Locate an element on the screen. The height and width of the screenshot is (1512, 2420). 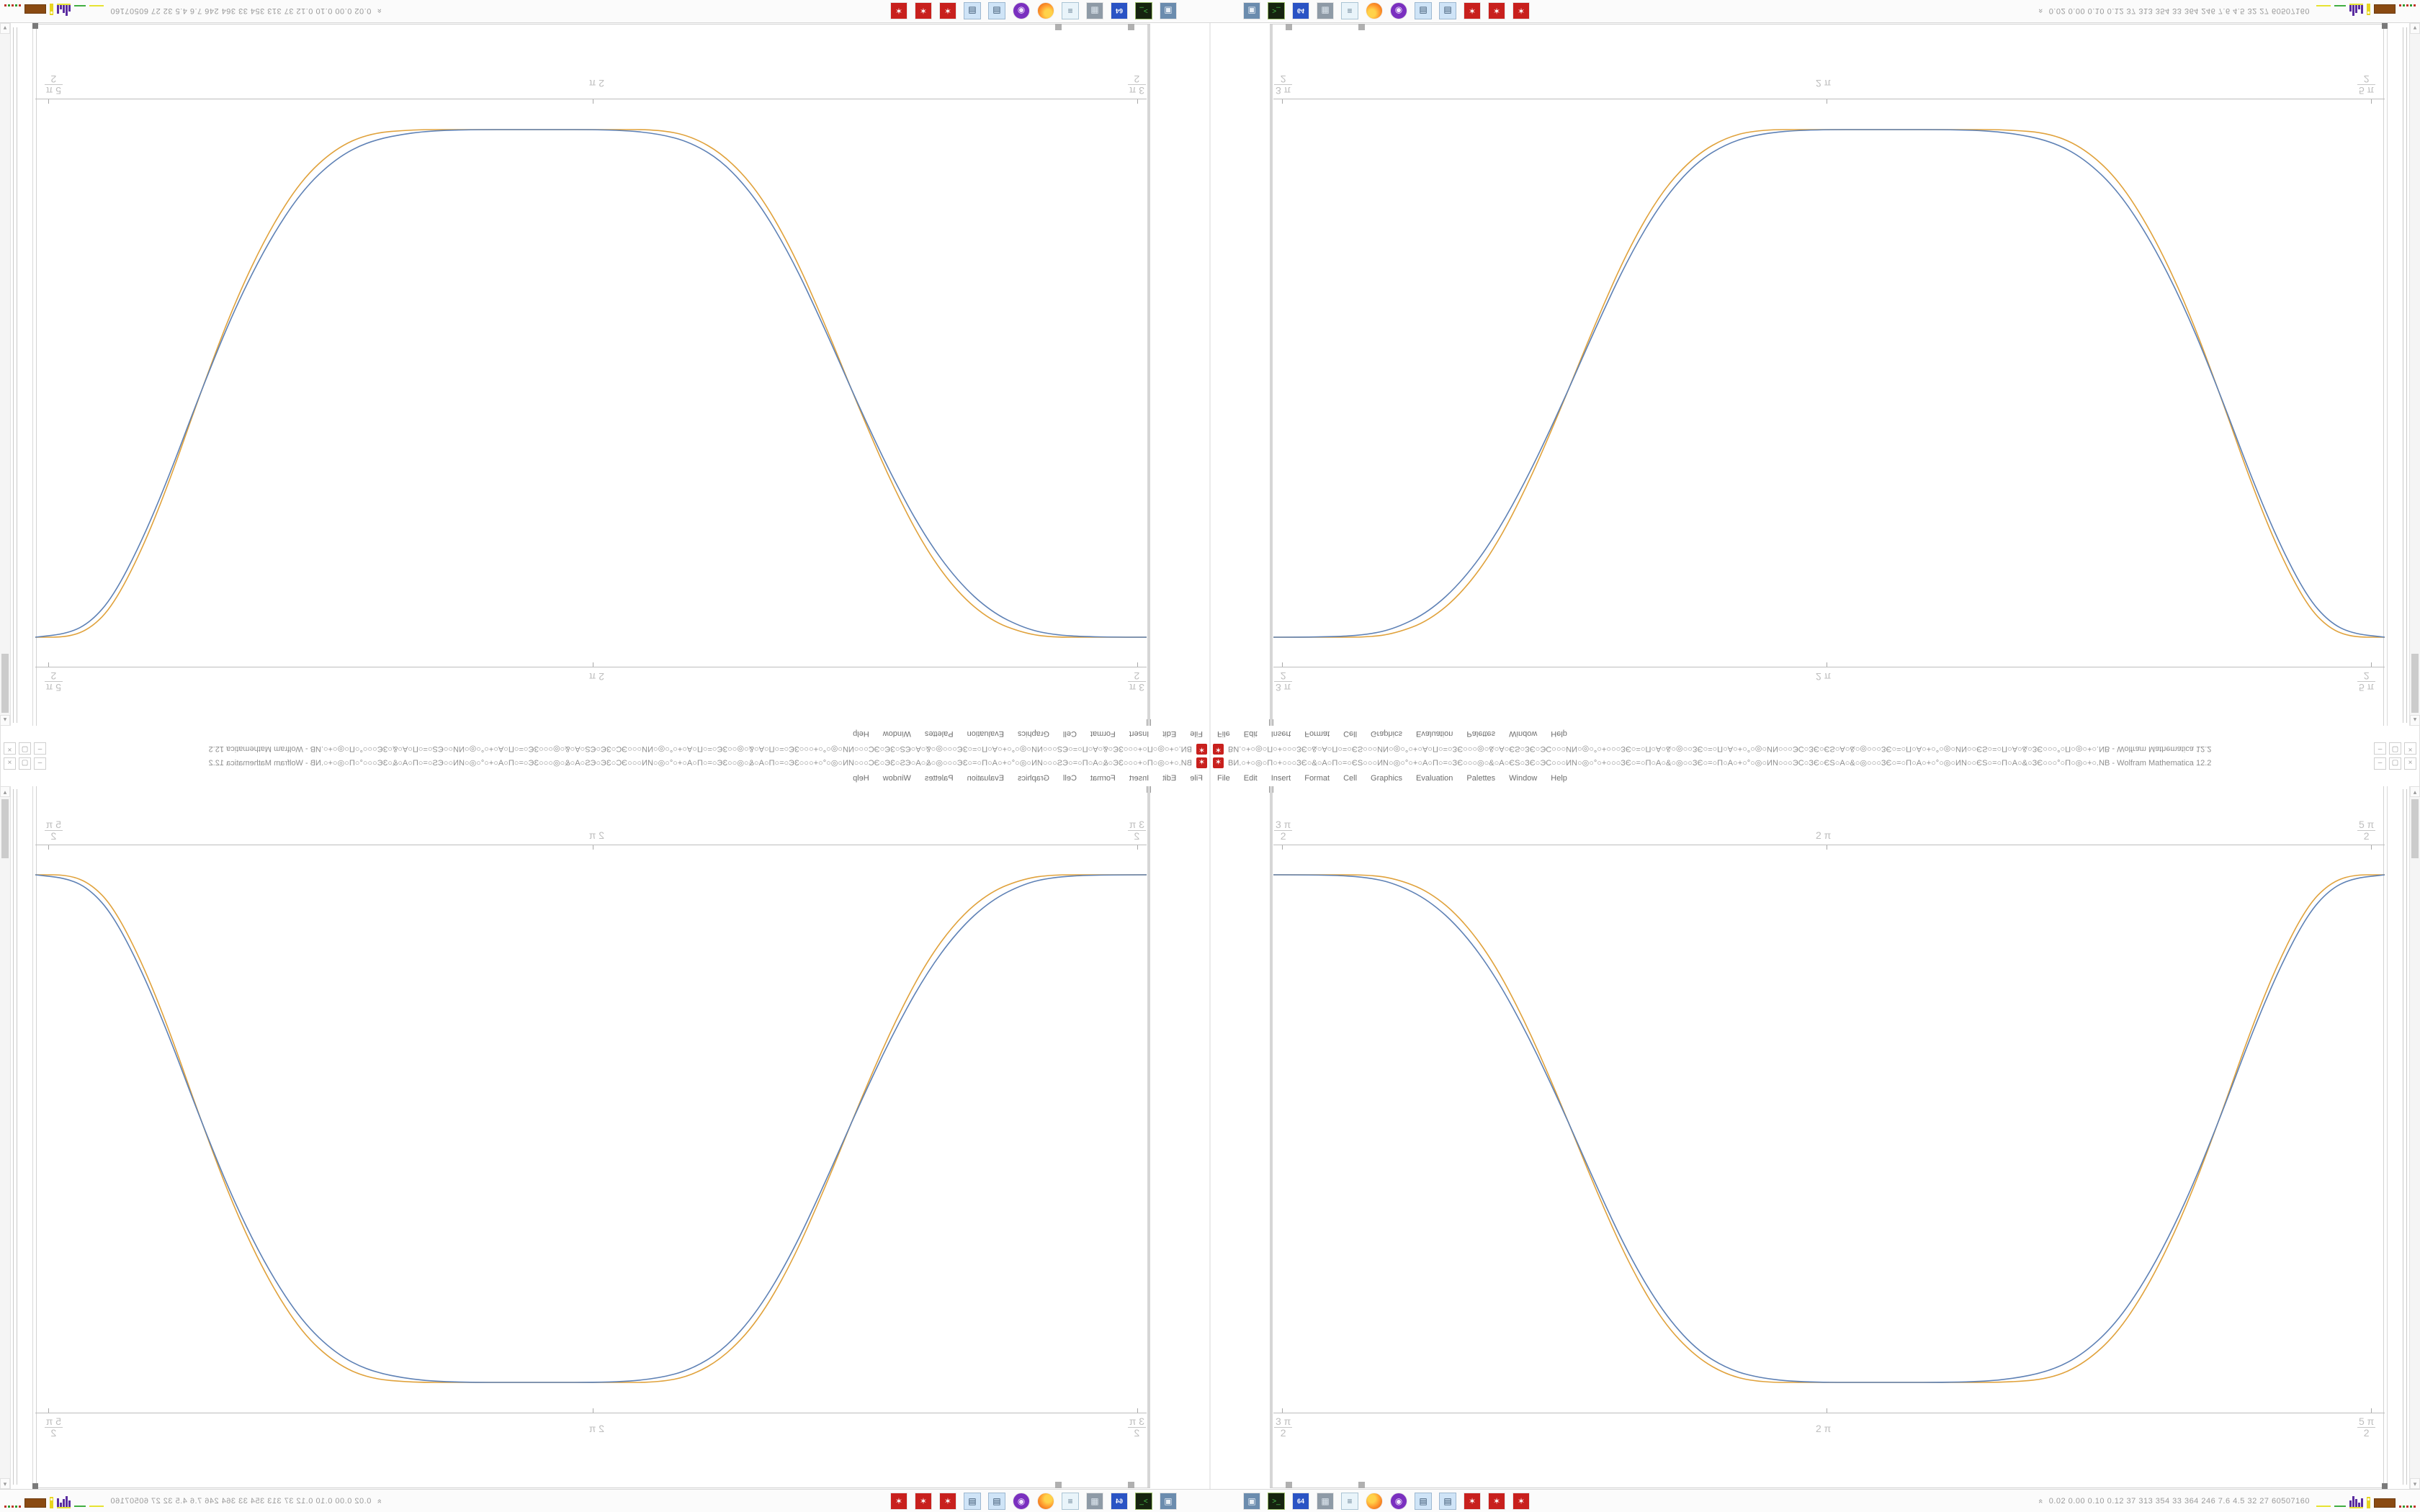
graphic-selection-left-border is located at coordinates (1148, 375).